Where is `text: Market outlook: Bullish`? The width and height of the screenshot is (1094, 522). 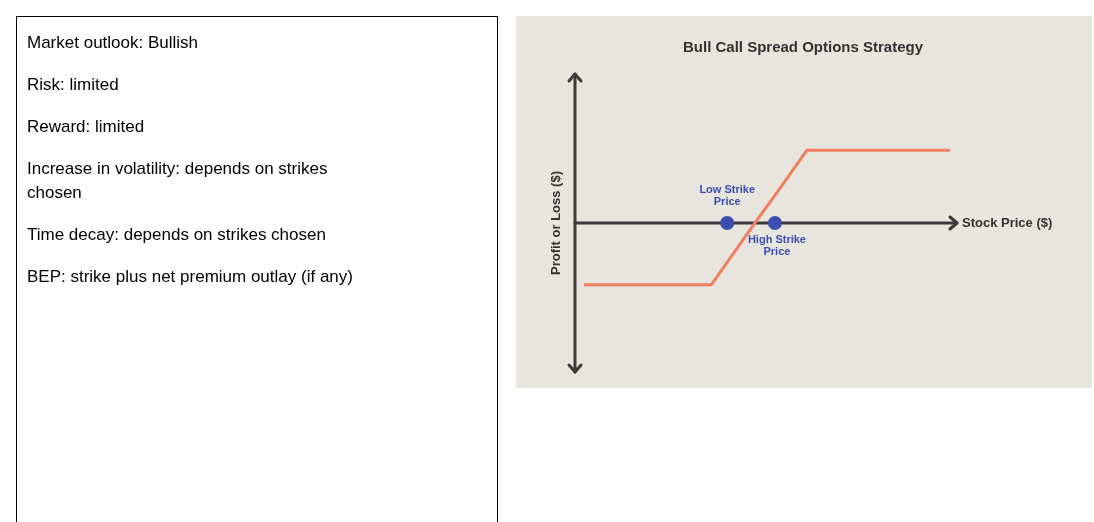
text: Market outlook: Bullish is located at coordinates (113, 43).